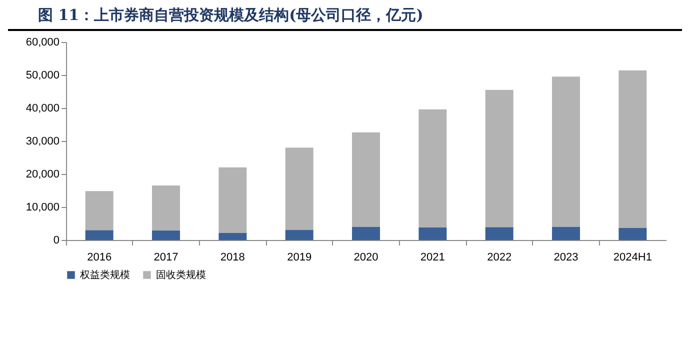 This screenshot has width=690, height=343. I want to click on y-tick-label: 50,000, so click(43, 76).